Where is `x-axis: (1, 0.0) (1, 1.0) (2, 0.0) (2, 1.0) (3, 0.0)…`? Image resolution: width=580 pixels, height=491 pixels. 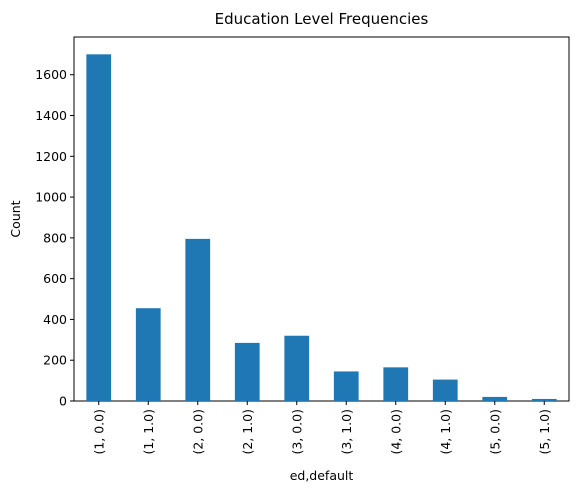 x-axis: (1, 0.0) (1, 1.0) (2, 0.0) (2, 1.0) (3, 0.0)… is located at coordinates (321, 428).